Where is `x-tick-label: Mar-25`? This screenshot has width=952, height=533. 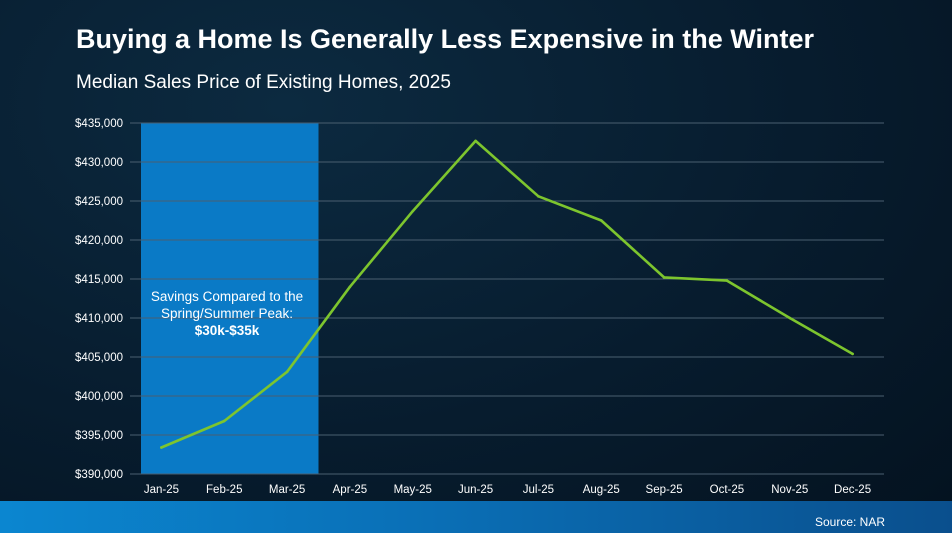 x-tick-label: Mar-25 is located at coordinates (287, 490).